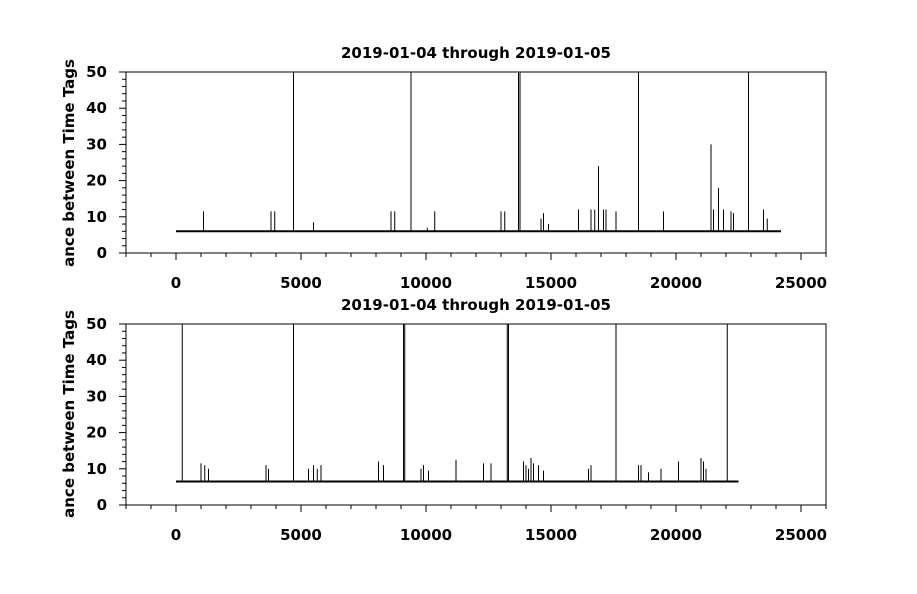 The image size is (917, 594). I want to click on chart-title-top: 2019-01-04 through 2019-01-05, so click(476, 53).